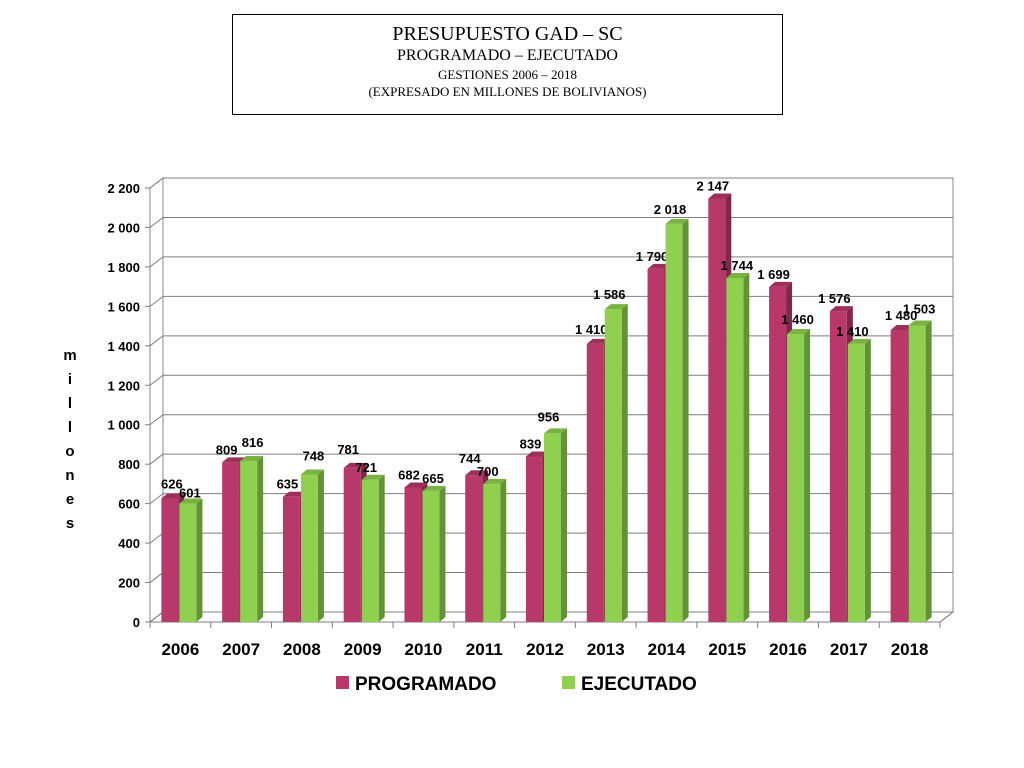  What do you see at coordinates (727, 649) in the screenshot?
I see `x-tick-label: 2015` at bounding box center [727, 649].